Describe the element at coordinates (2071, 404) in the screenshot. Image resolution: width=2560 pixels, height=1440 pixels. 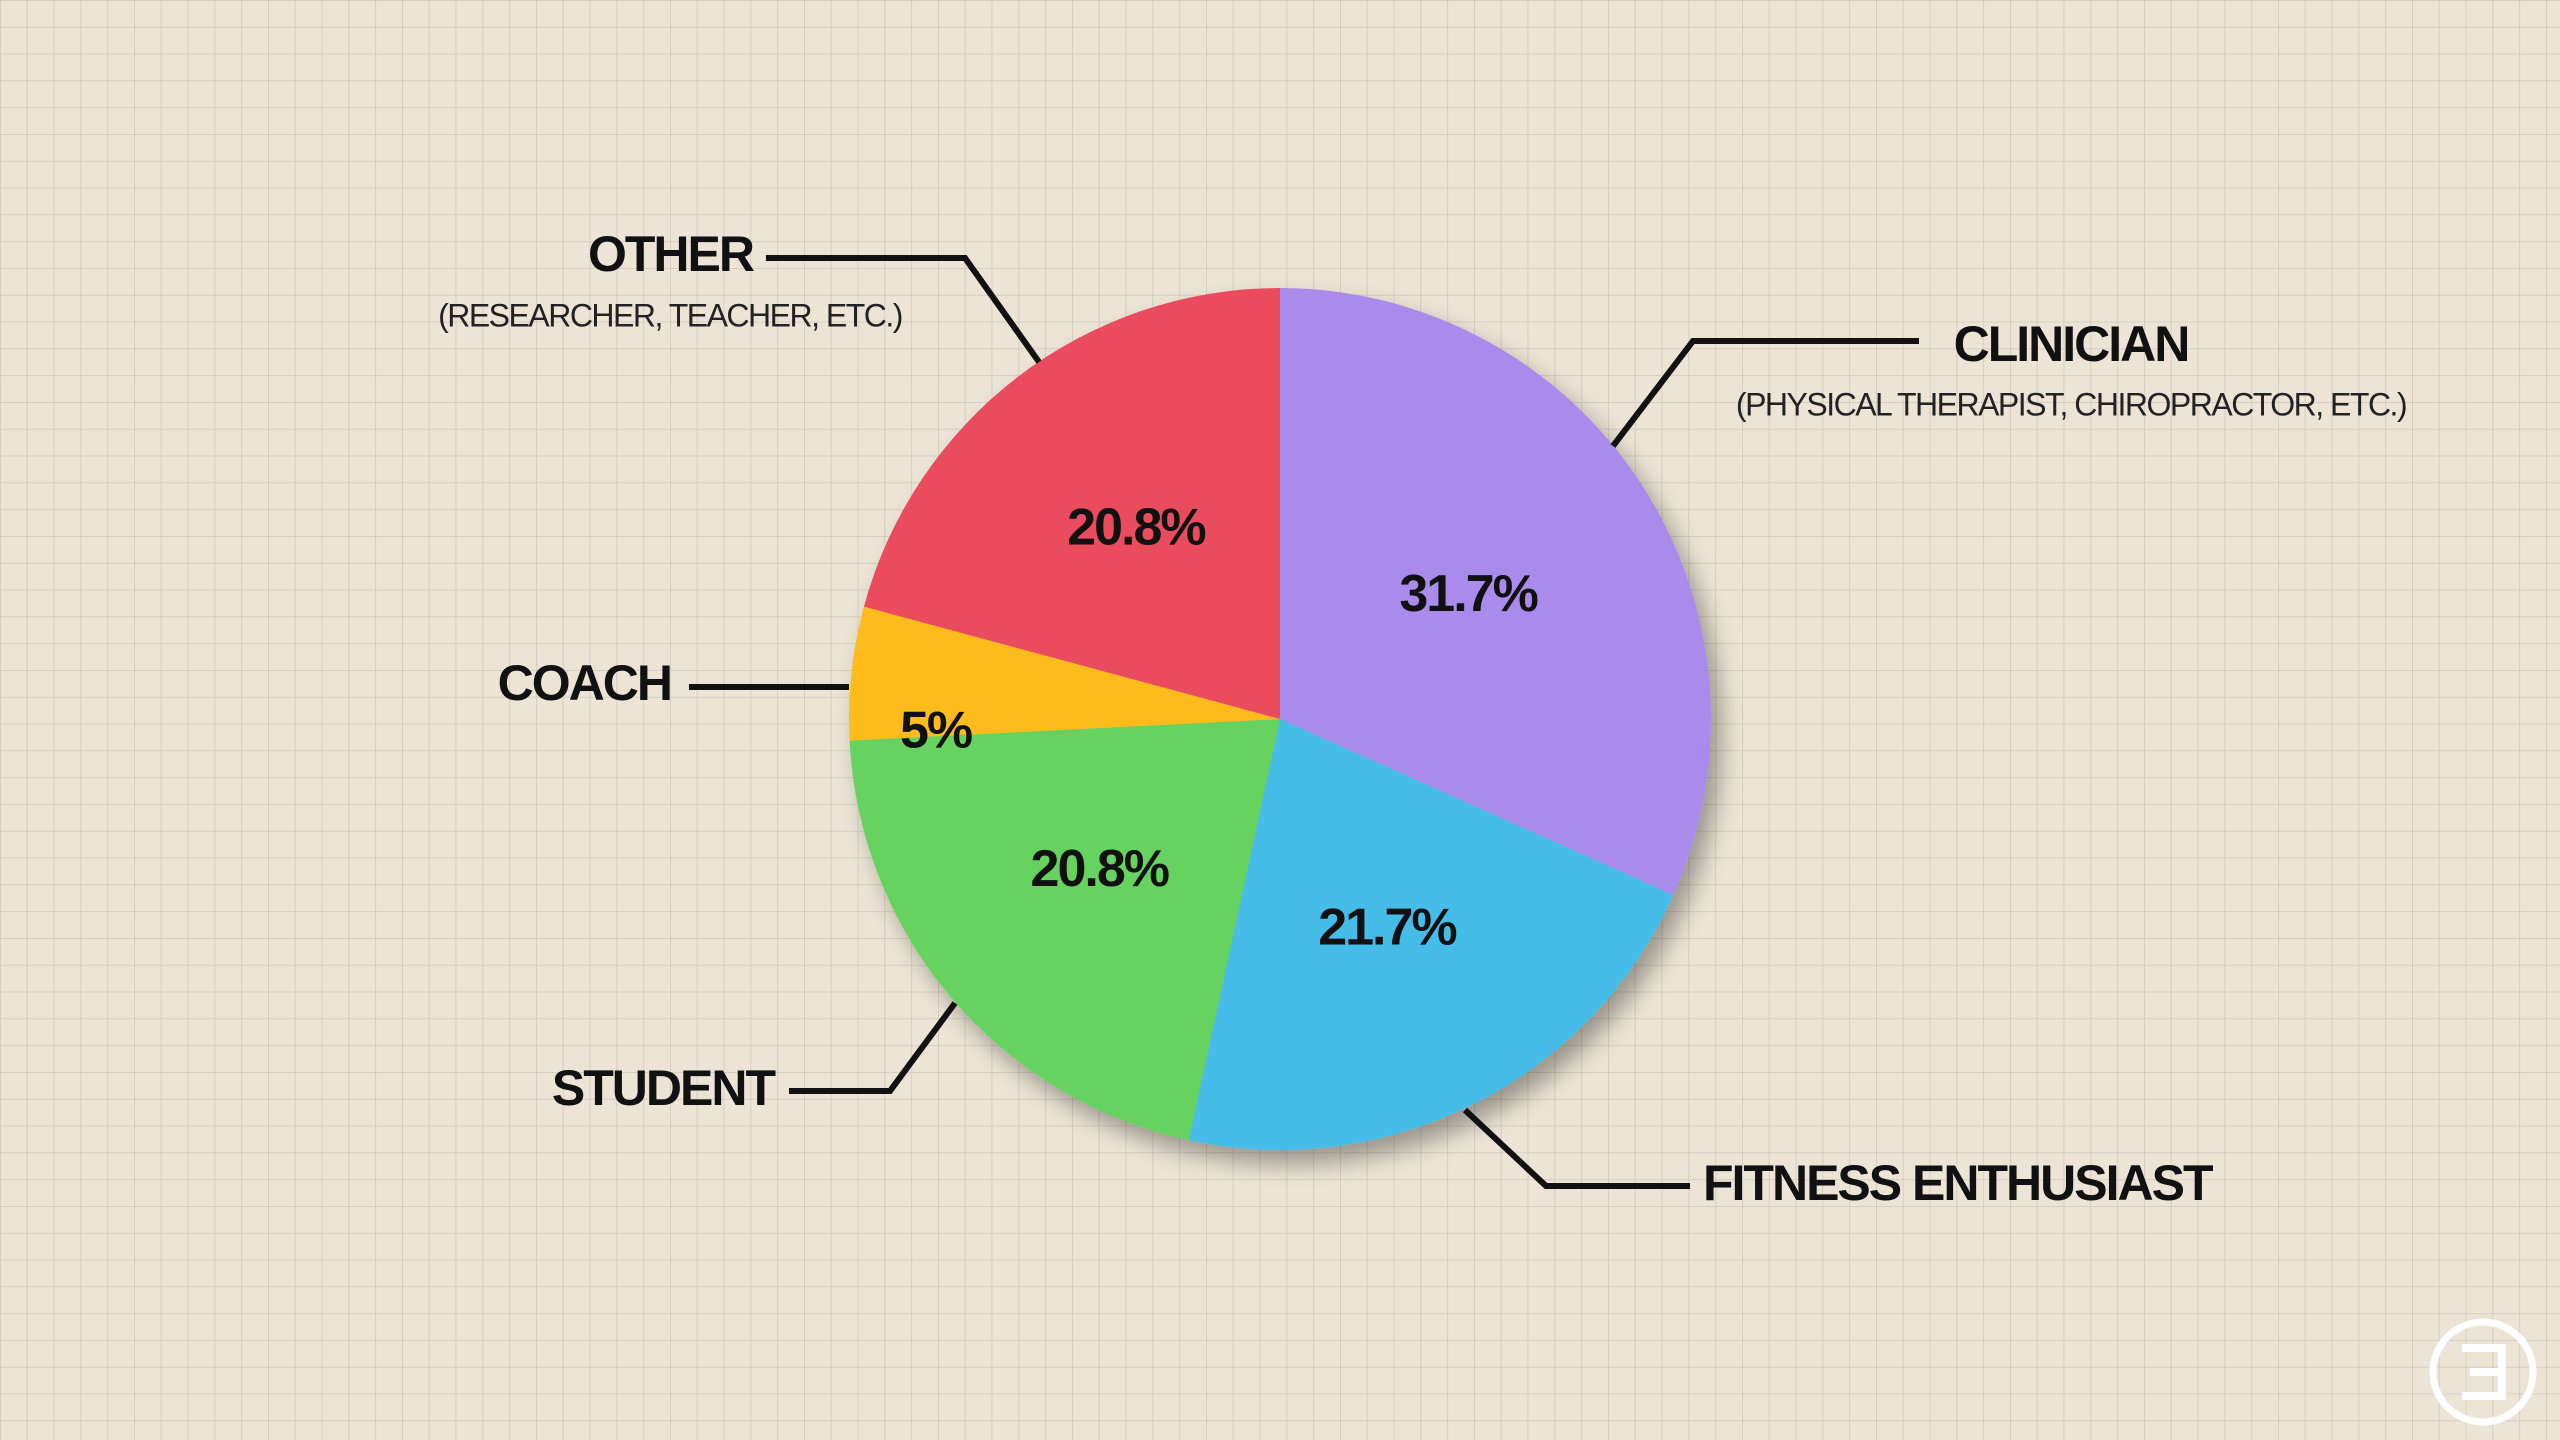
I see `category-sublabel: (PHYSICAL THERAPIST, CHIROPRACTOR, ETC.)` at that location.